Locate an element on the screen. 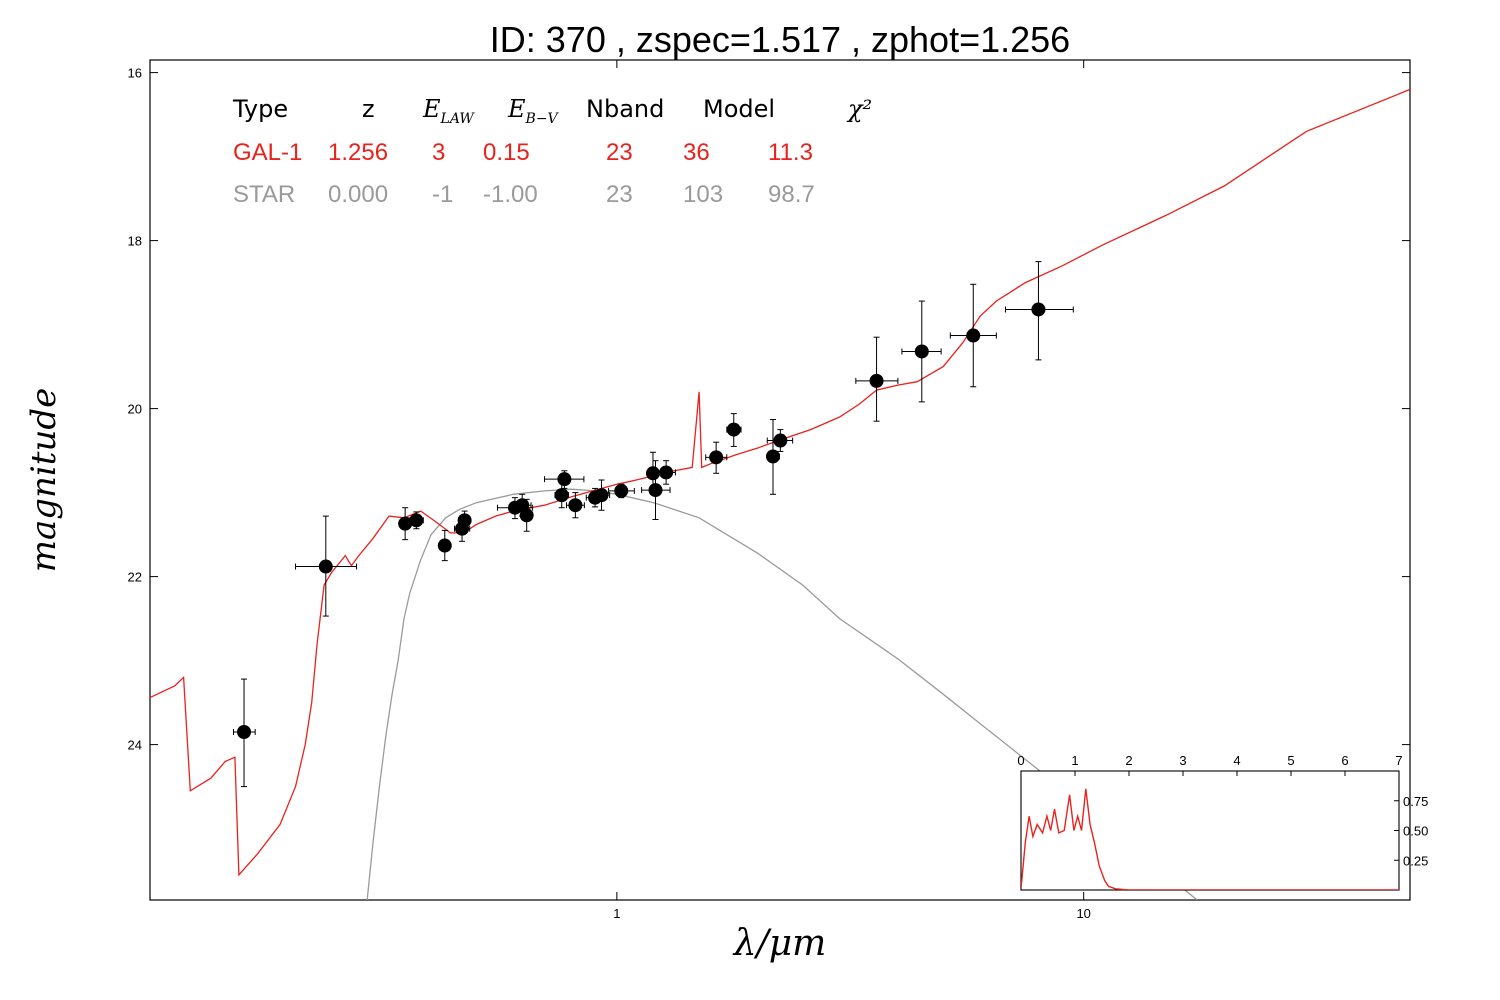 Image resolution: width=1500 pixels, height=1000 pixels. inset-ticks: 0 1 2 3 4 5 6 7 0.25 0.50 0.75 is located at coordinates (1222, 810).